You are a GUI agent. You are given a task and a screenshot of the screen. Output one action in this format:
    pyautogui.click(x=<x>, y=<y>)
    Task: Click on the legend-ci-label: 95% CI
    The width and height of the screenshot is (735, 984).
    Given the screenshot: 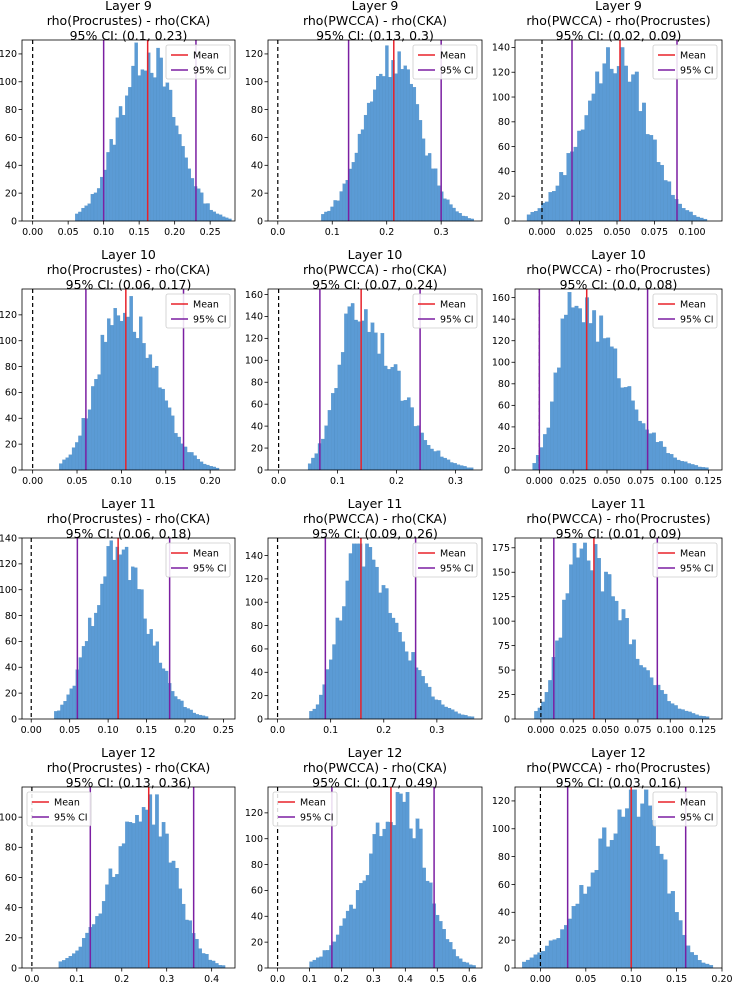 What is the action you would take?
    pyautogui.click(x=697, y=569)
    